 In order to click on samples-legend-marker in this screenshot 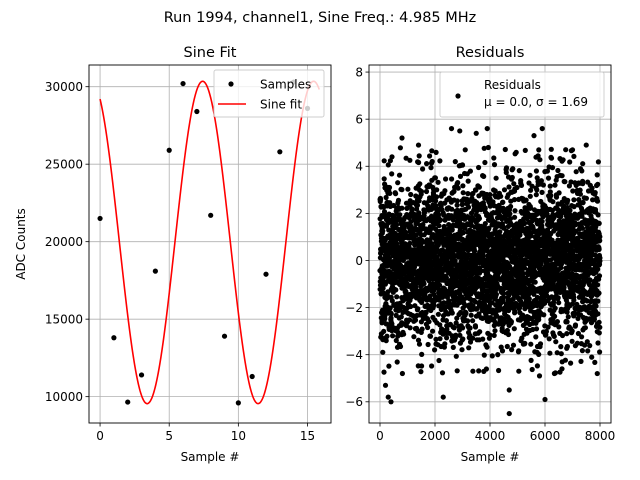, I will do `click(231, 84)`.